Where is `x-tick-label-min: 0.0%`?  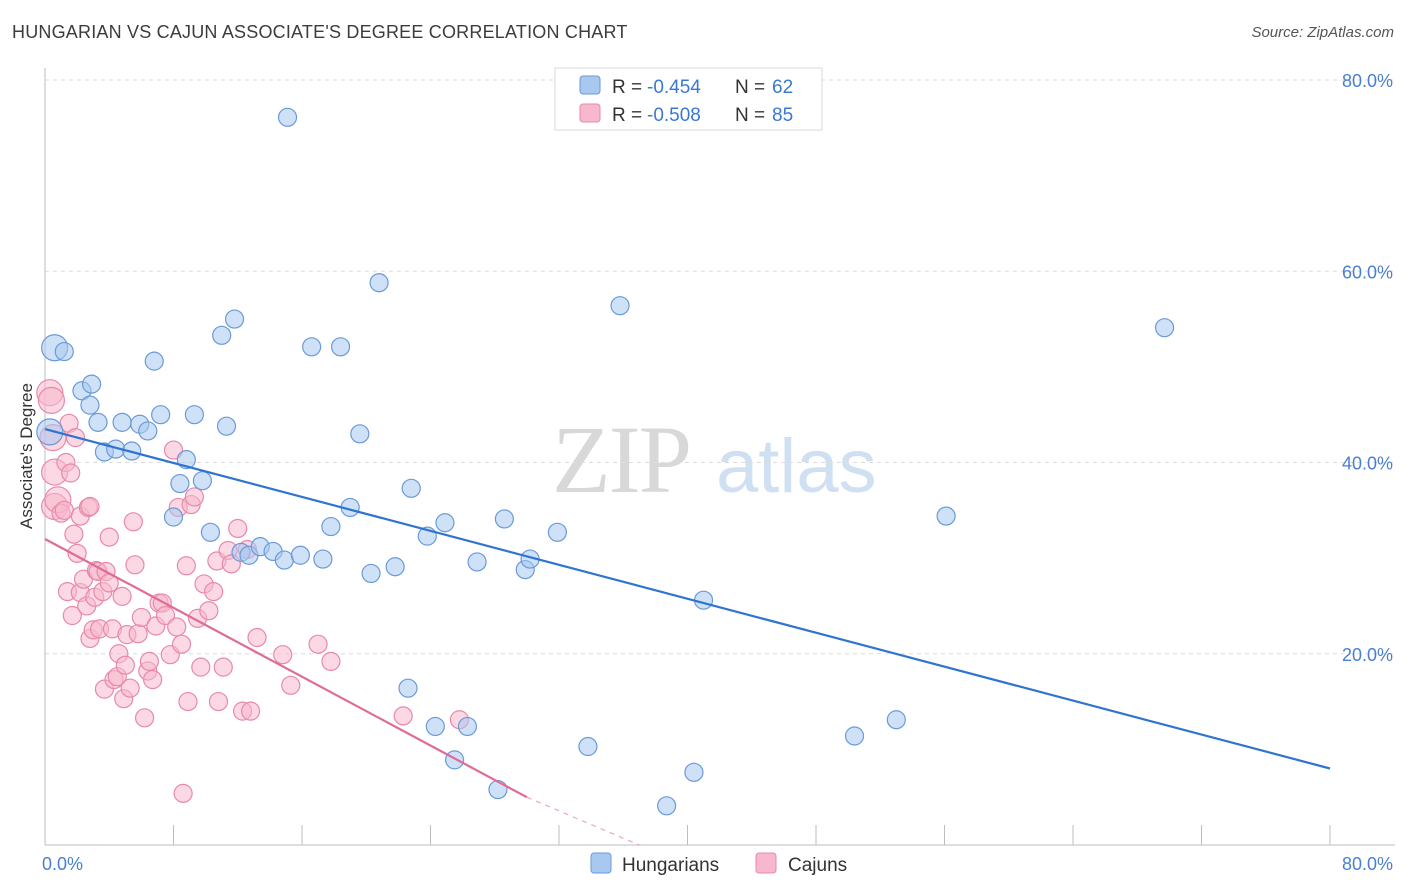
x-tick-label-min: 0.0% is located at coordinates (62, 864).